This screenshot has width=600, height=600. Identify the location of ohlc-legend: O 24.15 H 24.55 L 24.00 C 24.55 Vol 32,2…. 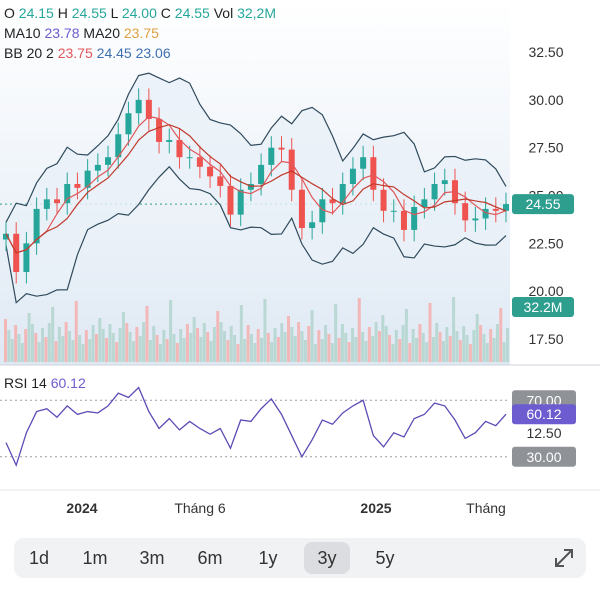
(140, 13).